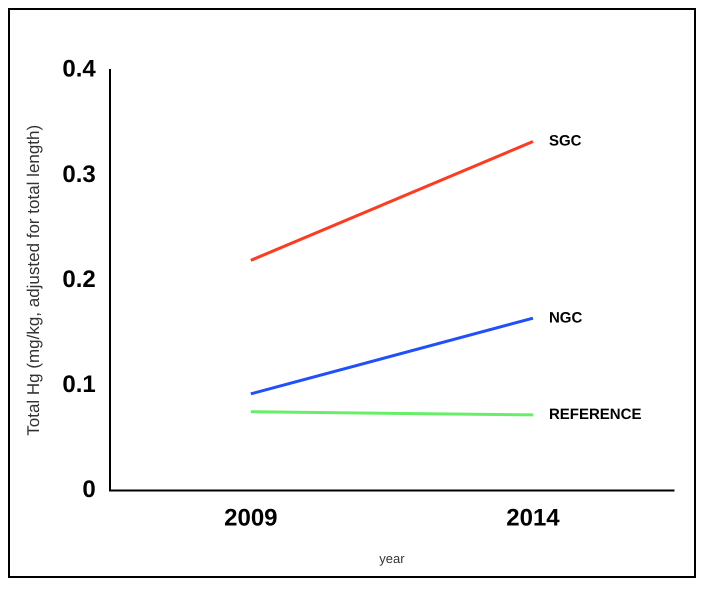 This screenshot has width=705, height=590. What do you see at coordinates (79, 279) in the screenshot?
I see `y-tick-label: 0.2` at bounding box center [79, 279].